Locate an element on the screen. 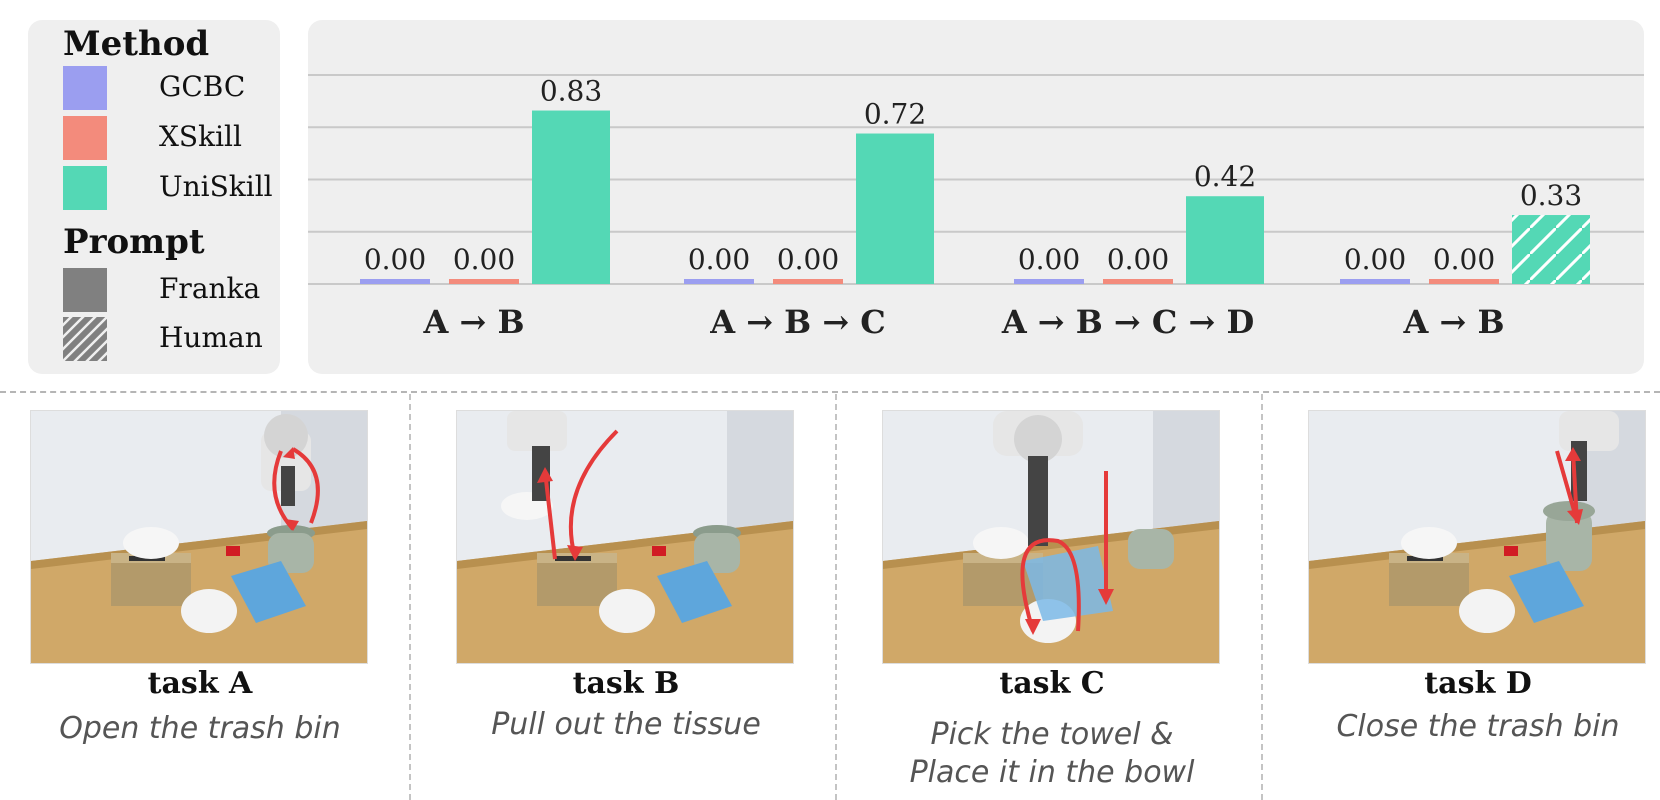 The height and width of the screenshot is (800, 1660). value-label: 0.42 is located at coordinates (1225, 176).